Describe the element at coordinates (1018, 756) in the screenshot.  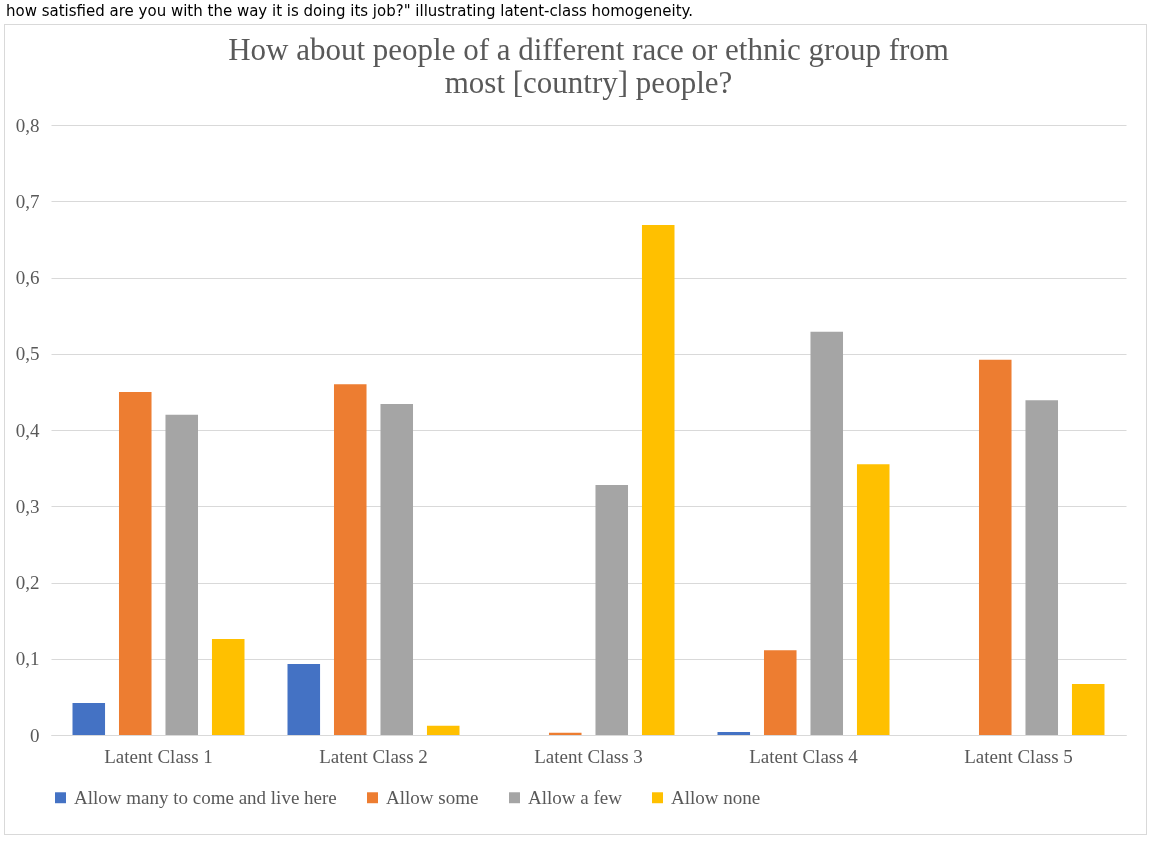
I see `x-tick-label: Latent Class 5` at that location.